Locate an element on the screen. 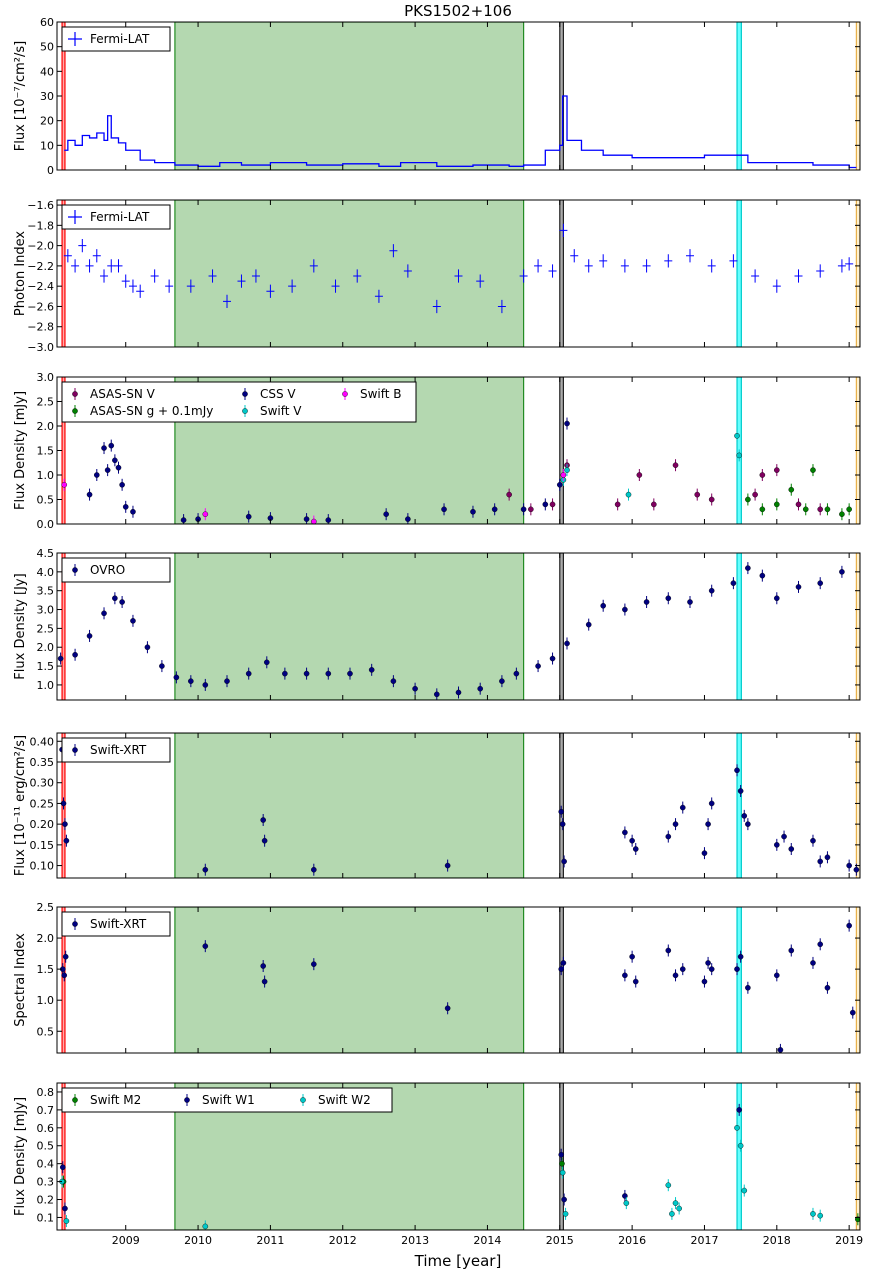 The width and height of the screenshot is (872, 1273). y-tick-label: −1.6 is located at coordinates (40, 205).